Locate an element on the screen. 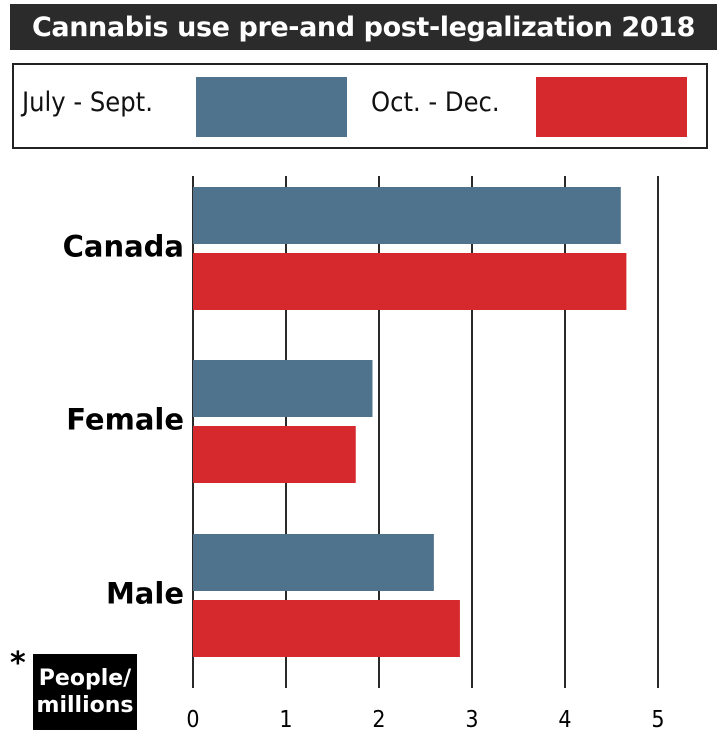 This screenshot has height=747, width=725. legend: July - Sept. Oct. - Dec. is located at coordinates (360, 106).